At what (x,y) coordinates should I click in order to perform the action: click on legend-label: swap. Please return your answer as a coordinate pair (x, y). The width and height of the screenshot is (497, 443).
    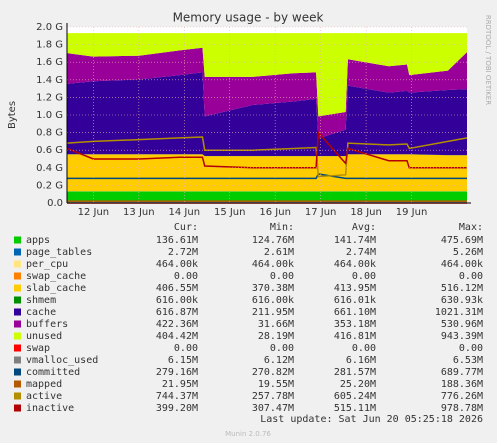
    Looking at the image, I should click on (38, 348).